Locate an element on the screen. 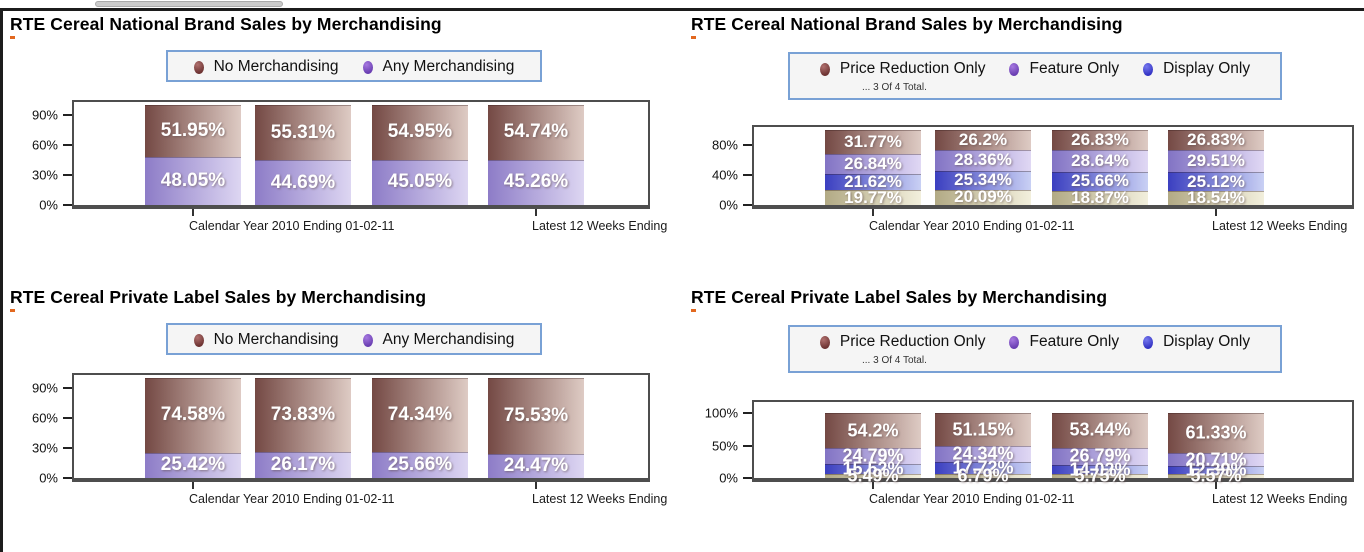 The width and height of the screenshot is (1364, 552). bar-value-label: 5.75% is located at coordinates (1100, 475).